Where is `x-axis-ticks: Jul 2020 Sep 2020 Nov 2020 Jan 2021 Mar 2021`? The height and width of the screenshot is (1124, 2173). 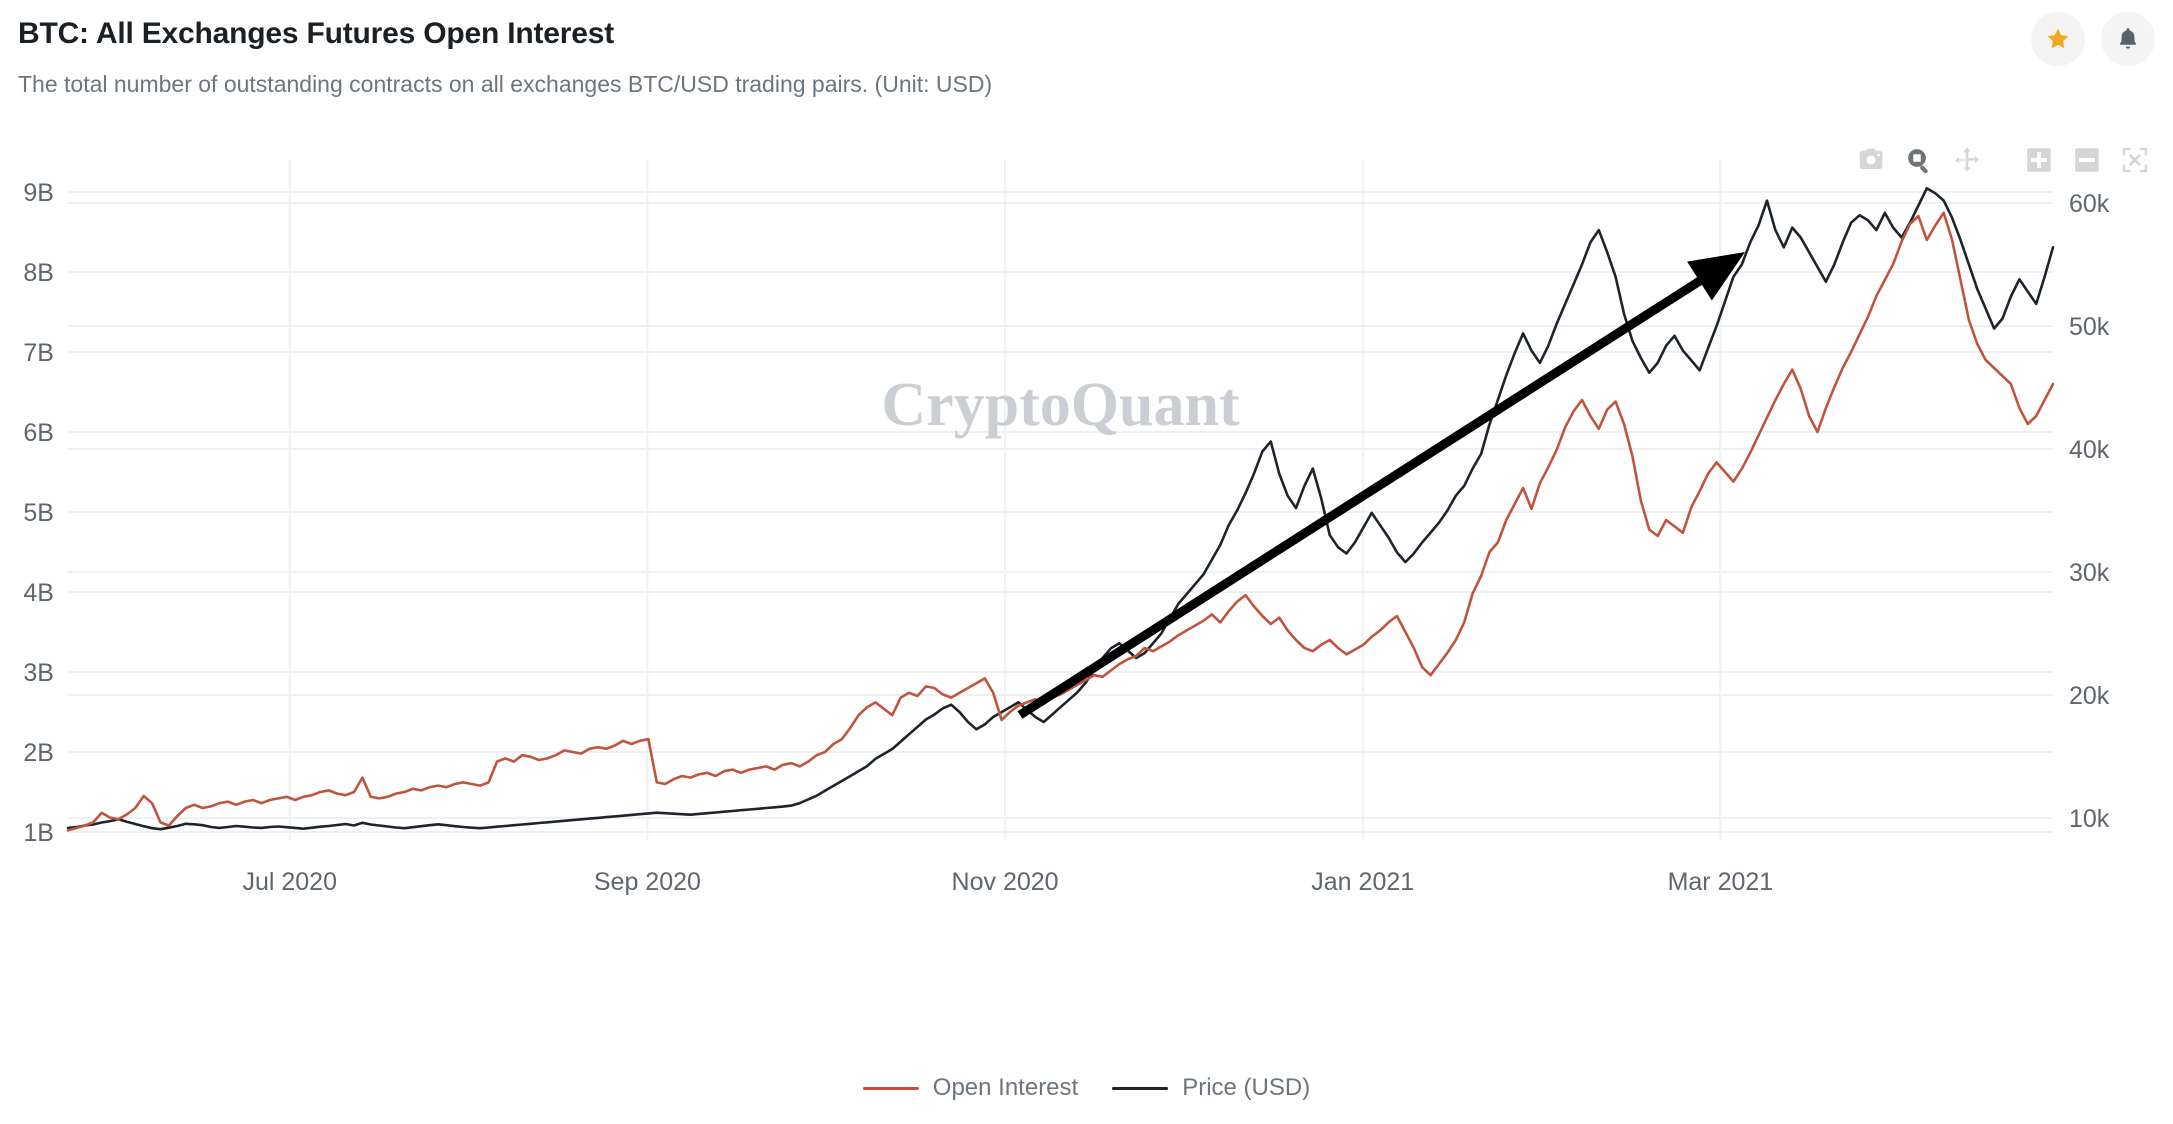
x-axis-ticks: Jul 2020 Sep 2020 Nov 2020 Jan 2021 Mar 2021 is located at coordinates (1007, 882).